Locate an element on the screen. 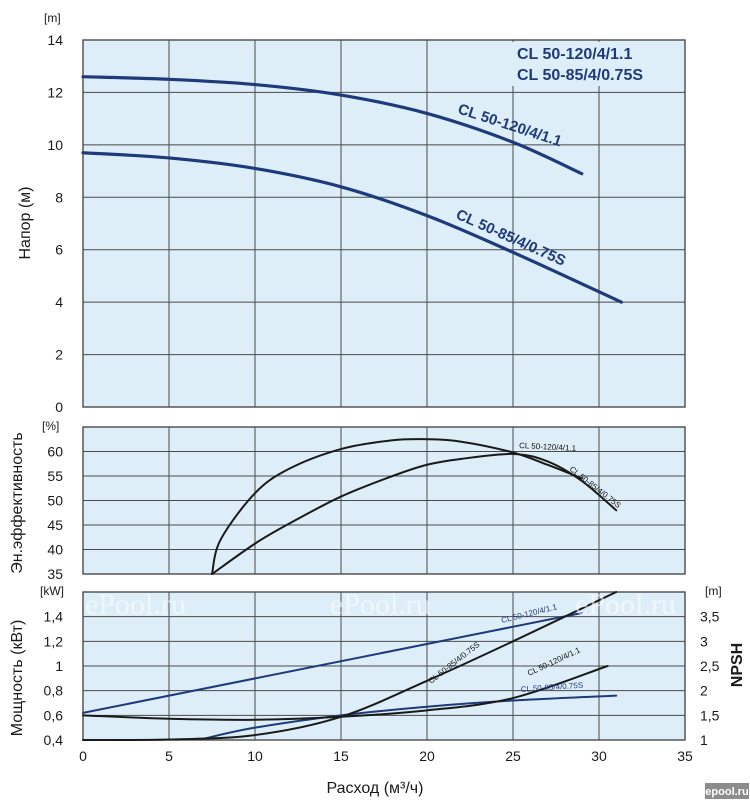 The height and width of the screenshot is (800, 750). y-unit-head: [m] is located at coordinates (52, 18).